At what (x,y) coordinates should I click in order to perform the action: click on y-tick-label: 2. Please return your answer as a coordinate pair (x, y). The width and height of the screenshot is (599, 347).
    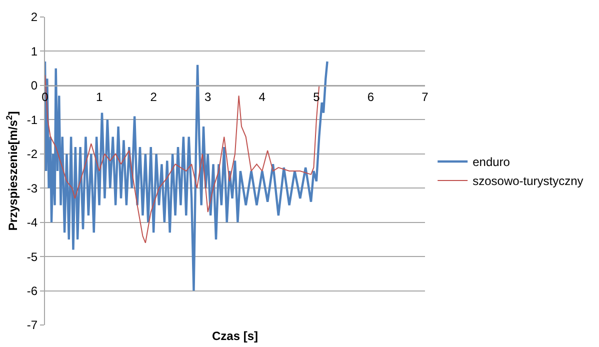
    Looking at the image, I should click on (34, 17).